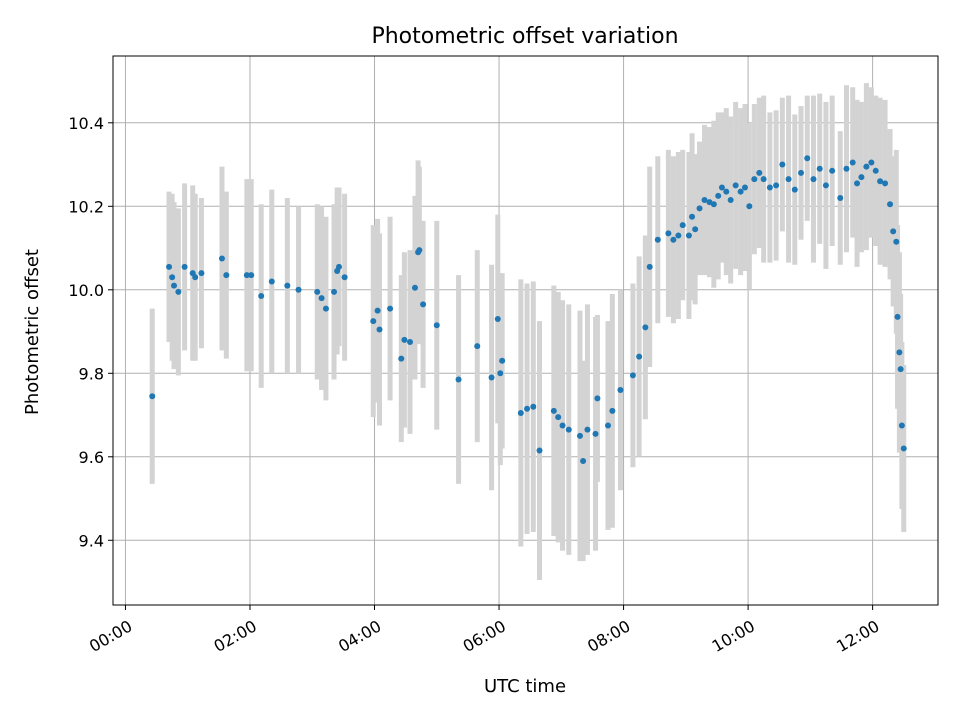 The image size is (960, 724). Describe the element at coordinates (91, 457) in the screenshot. I see `y-tick-label: 9.6` at that location.